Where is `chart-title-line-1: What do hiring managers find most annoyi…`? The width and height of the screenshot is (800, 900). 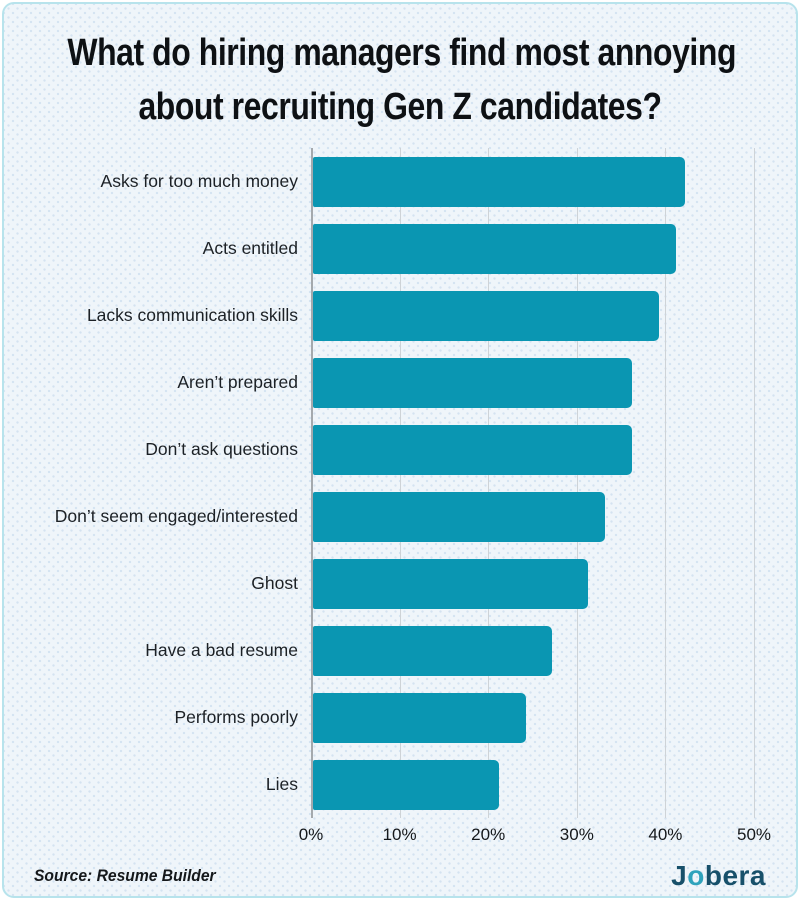 chart-title-line-1: What do hiring managers find most annoyi… is located at coordinates (402, 53).